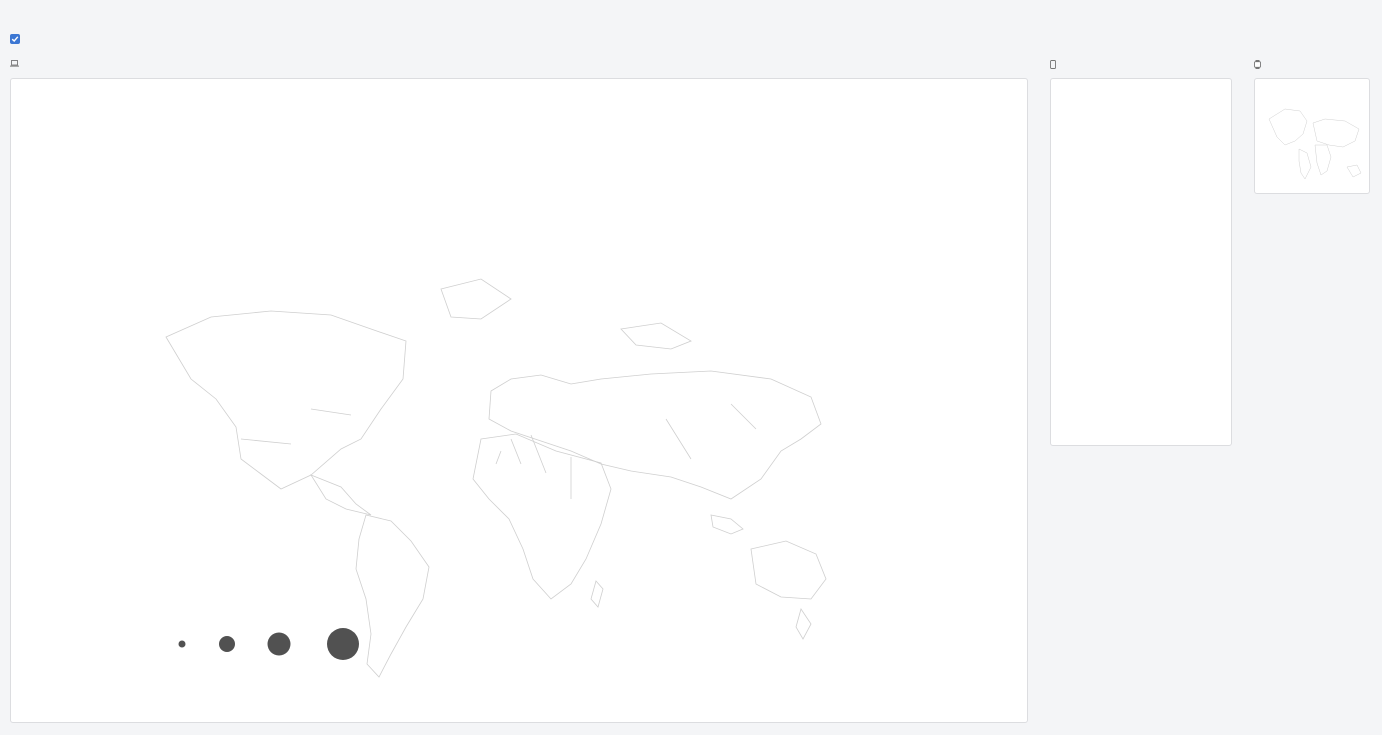  I want to click on ppi-rescaled-toggle, so click(17, 39).